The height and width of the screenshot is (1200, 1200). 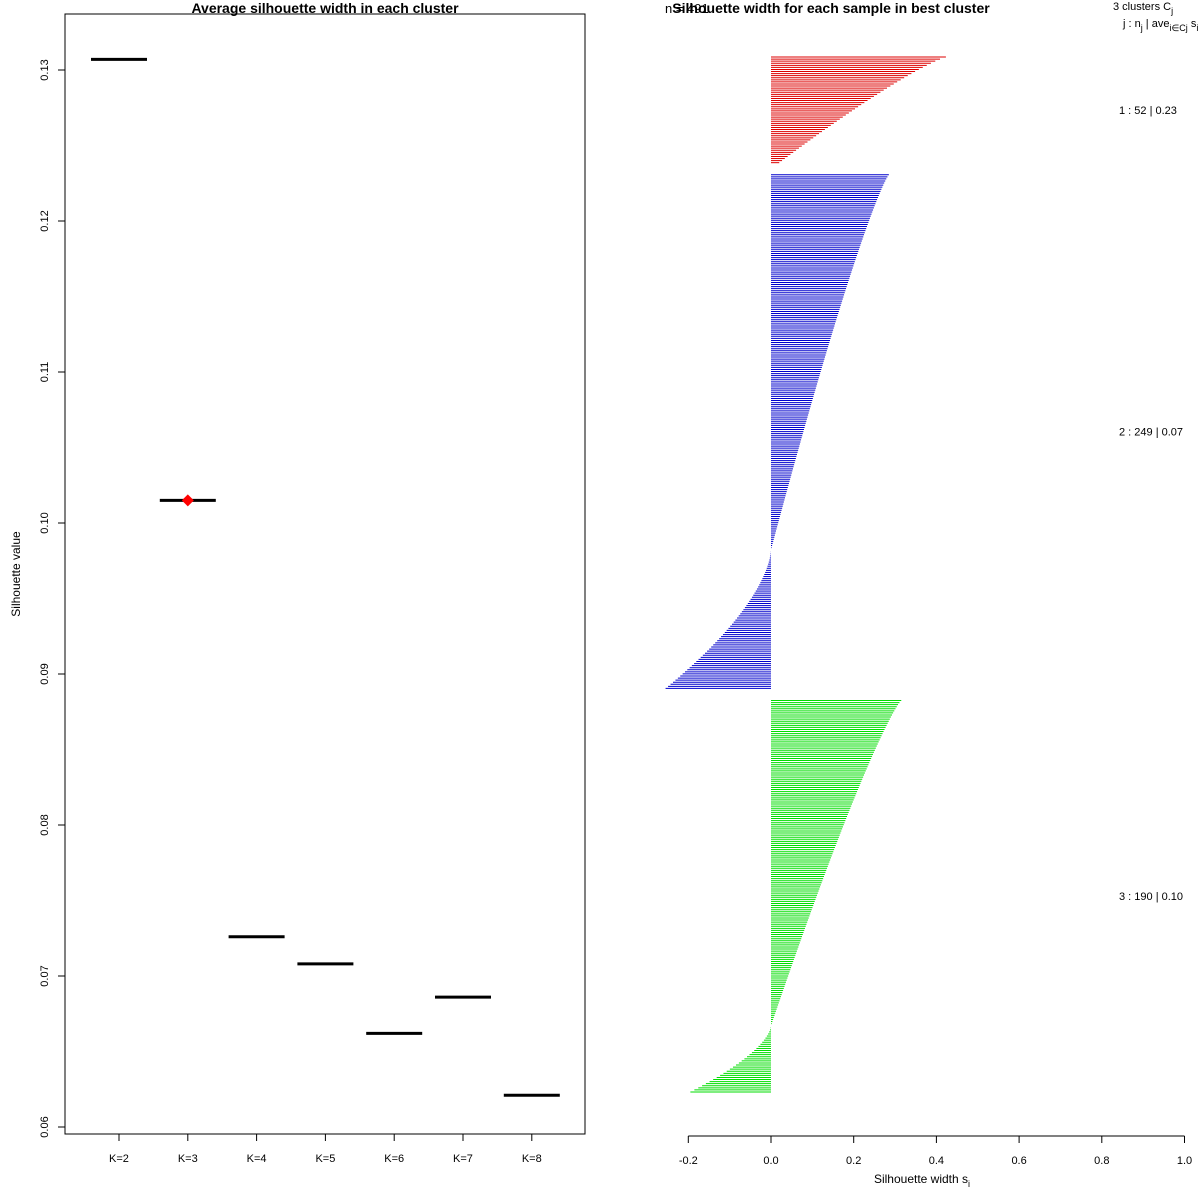 What do you see at coordinates (45, 1126) in the screenshot?
I see `left-y-tick-label: 0.06` at bounding box center [45, 1126].